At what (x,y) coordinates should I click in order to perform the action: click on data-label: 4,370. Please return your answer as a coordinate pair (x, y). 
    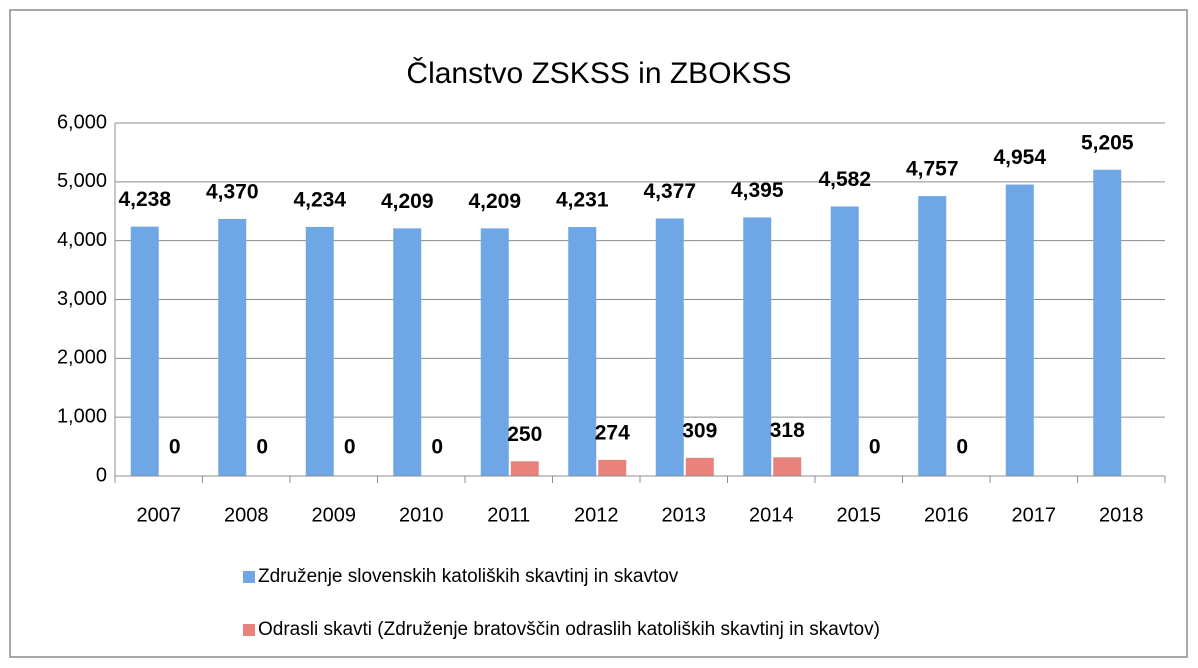
    Looking at the image, I should click on (232, 191).